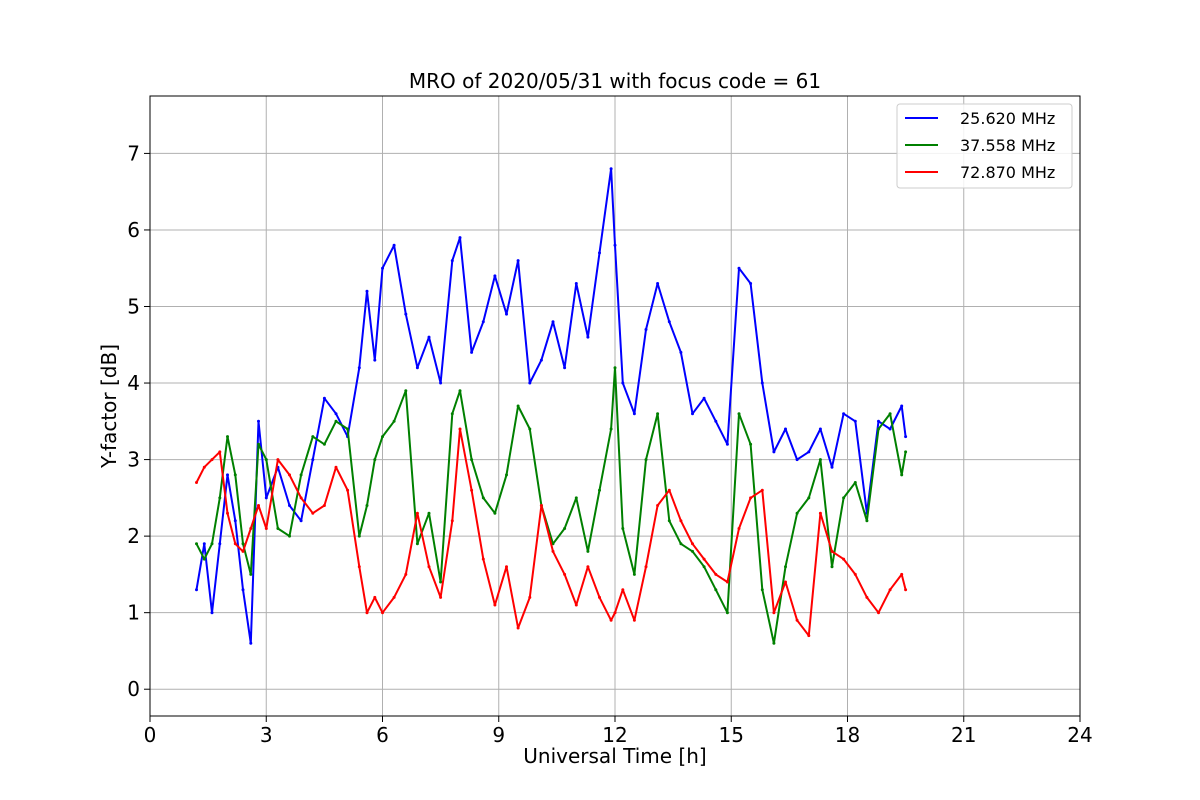 The width and height of the screenshot is (1200, 800). What do you see at coordinates (133, 153) in the screenshot?
I see `y-tick-label: 7` at bounding box center [133, 153].